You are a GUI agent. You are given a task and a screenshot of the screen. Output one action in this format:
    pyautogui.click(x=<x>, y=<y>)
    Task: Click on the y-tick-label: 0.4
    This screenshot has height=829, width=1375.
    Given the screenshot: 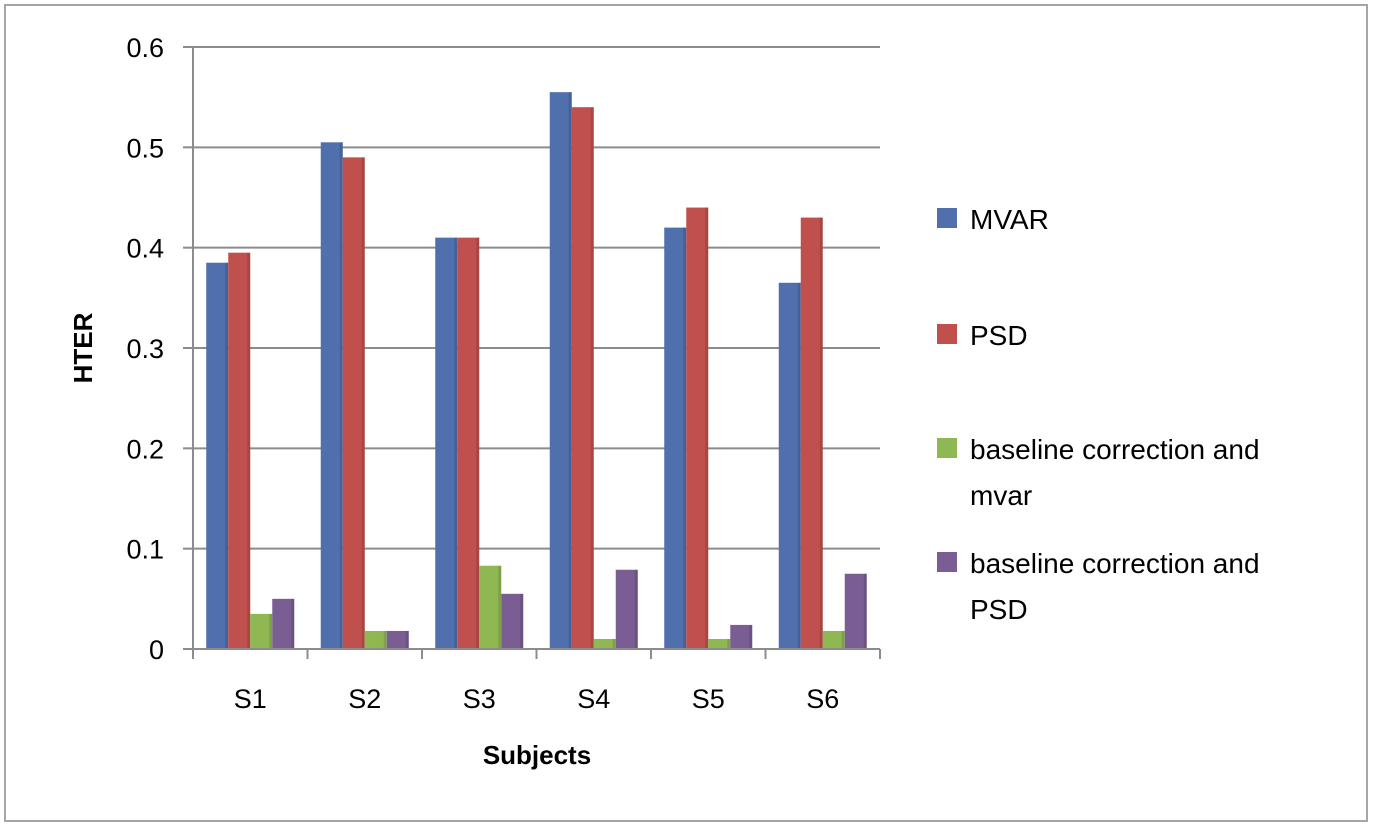 What is the action you would take?
    pyautogui.click(x=145, y=249)
    